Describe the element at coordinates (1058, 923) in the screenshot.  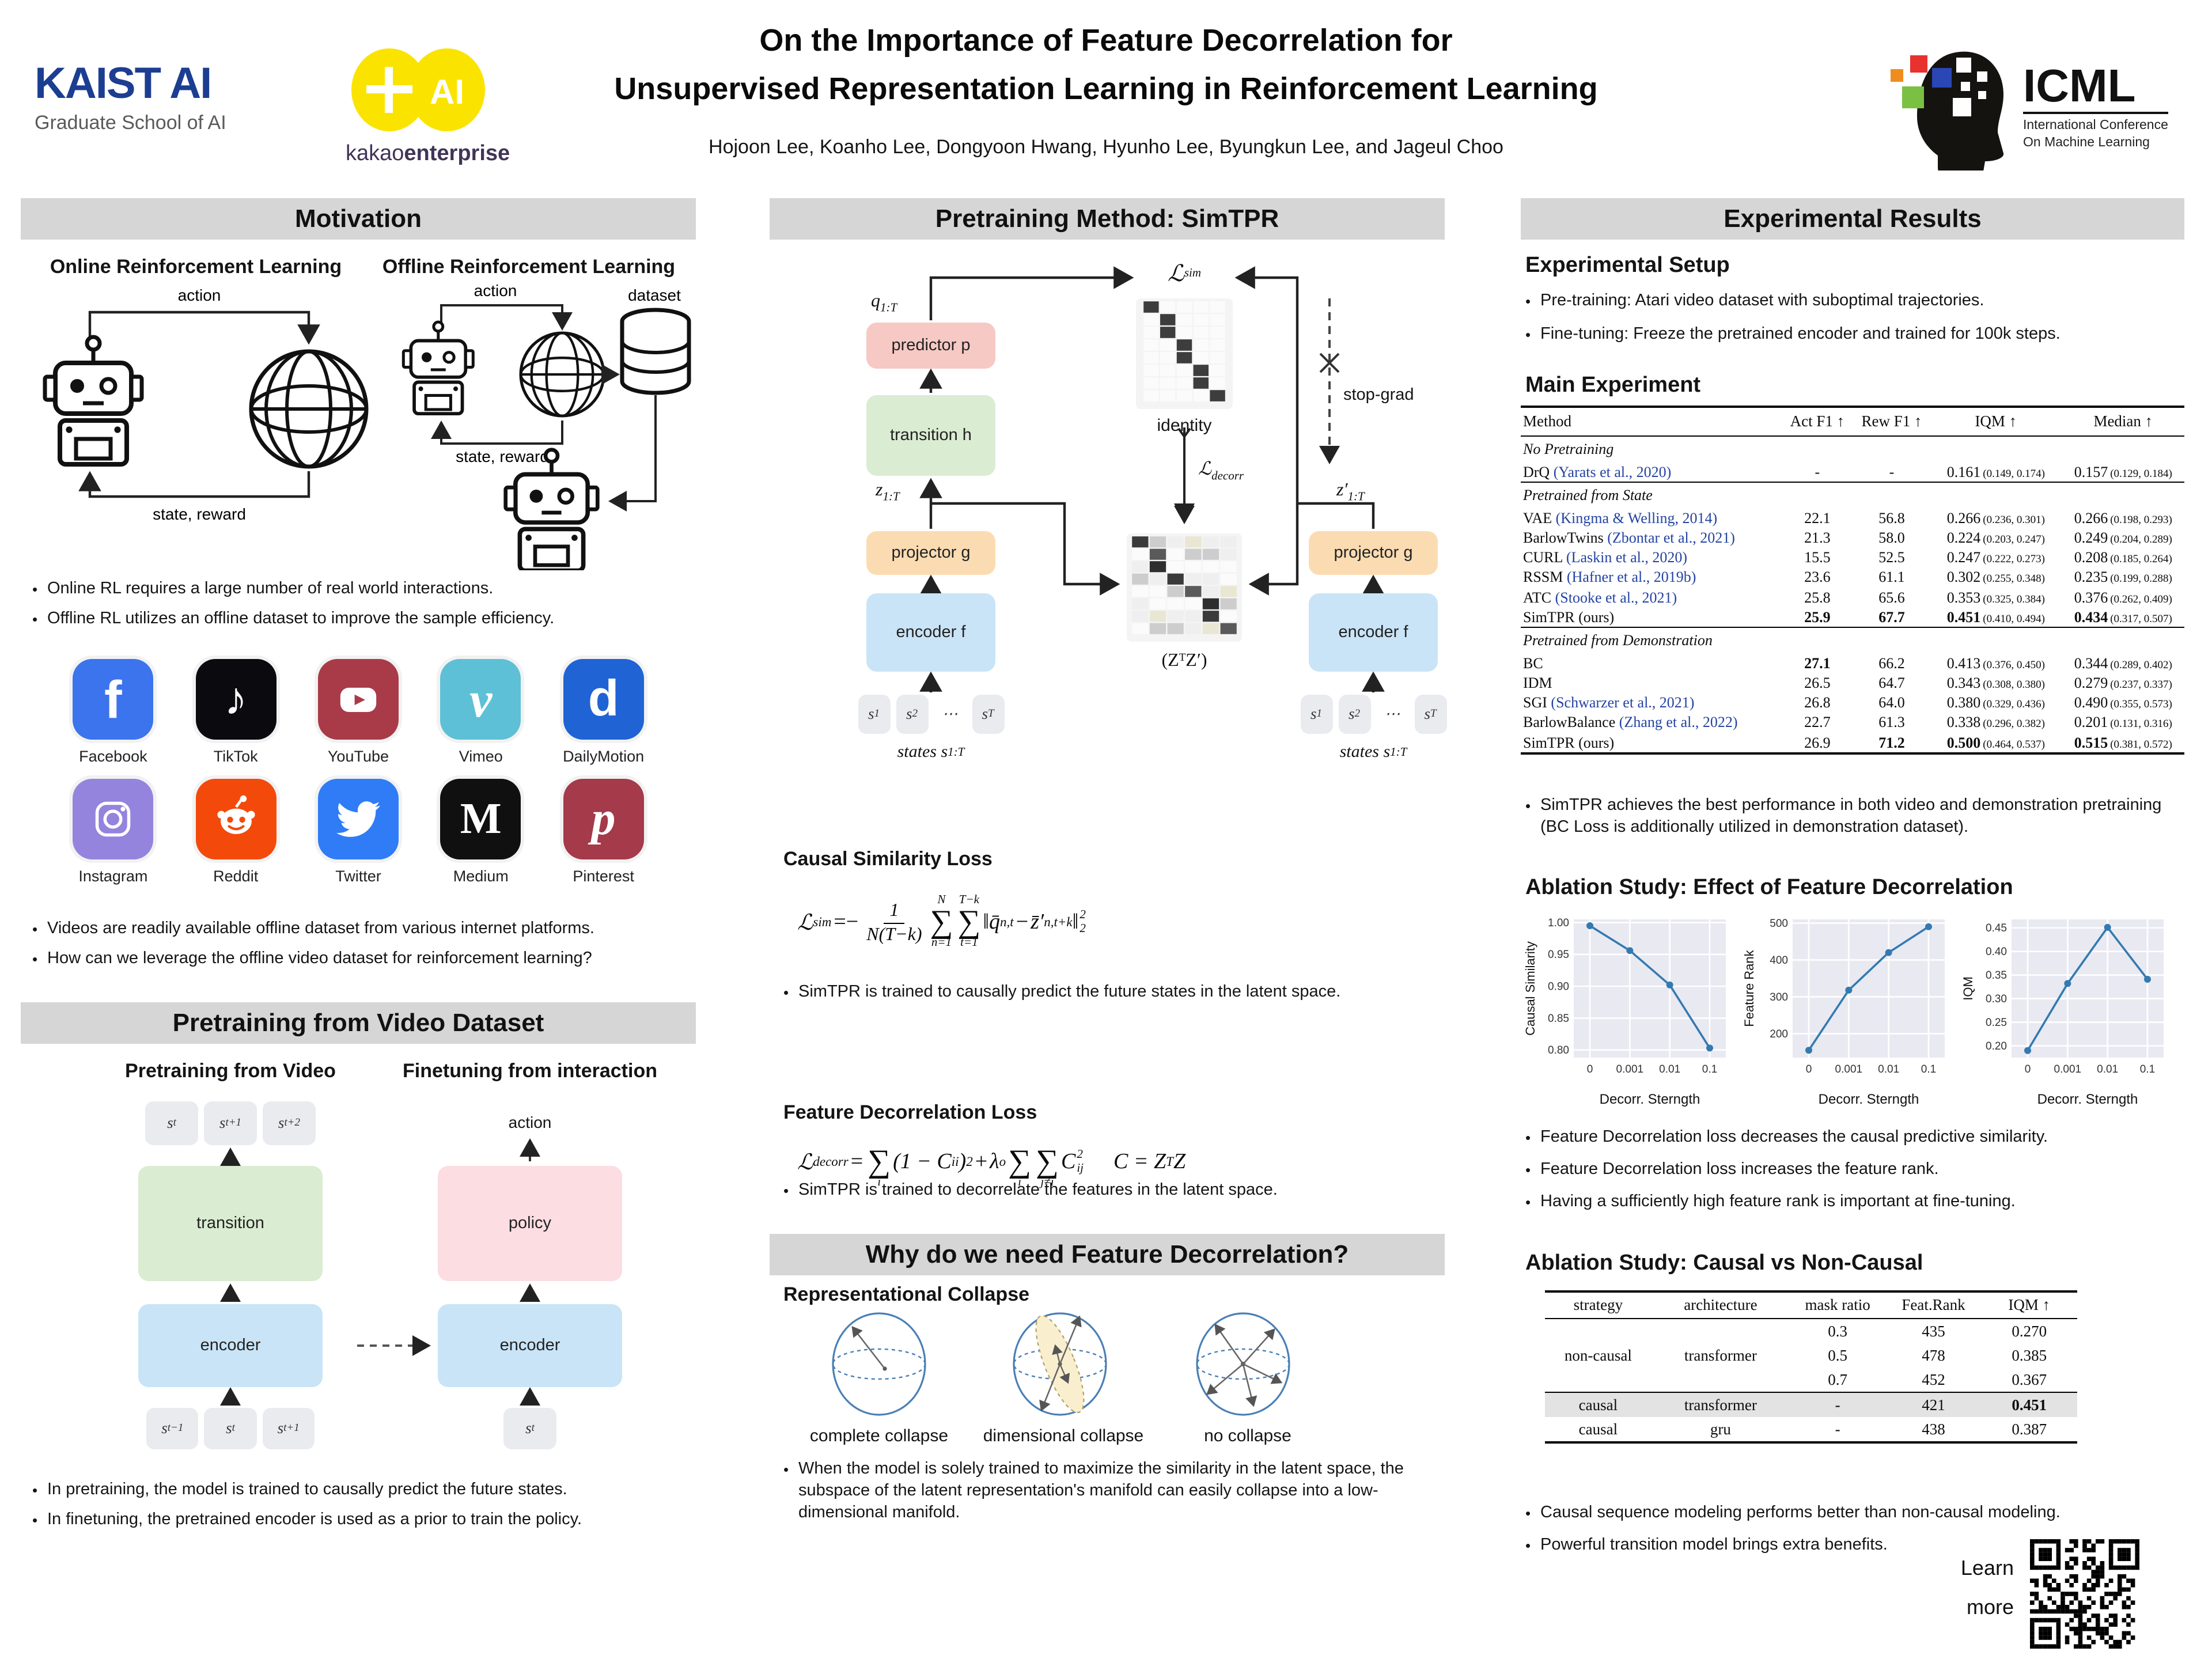
I see `formula-token: n,t+k` at that location.